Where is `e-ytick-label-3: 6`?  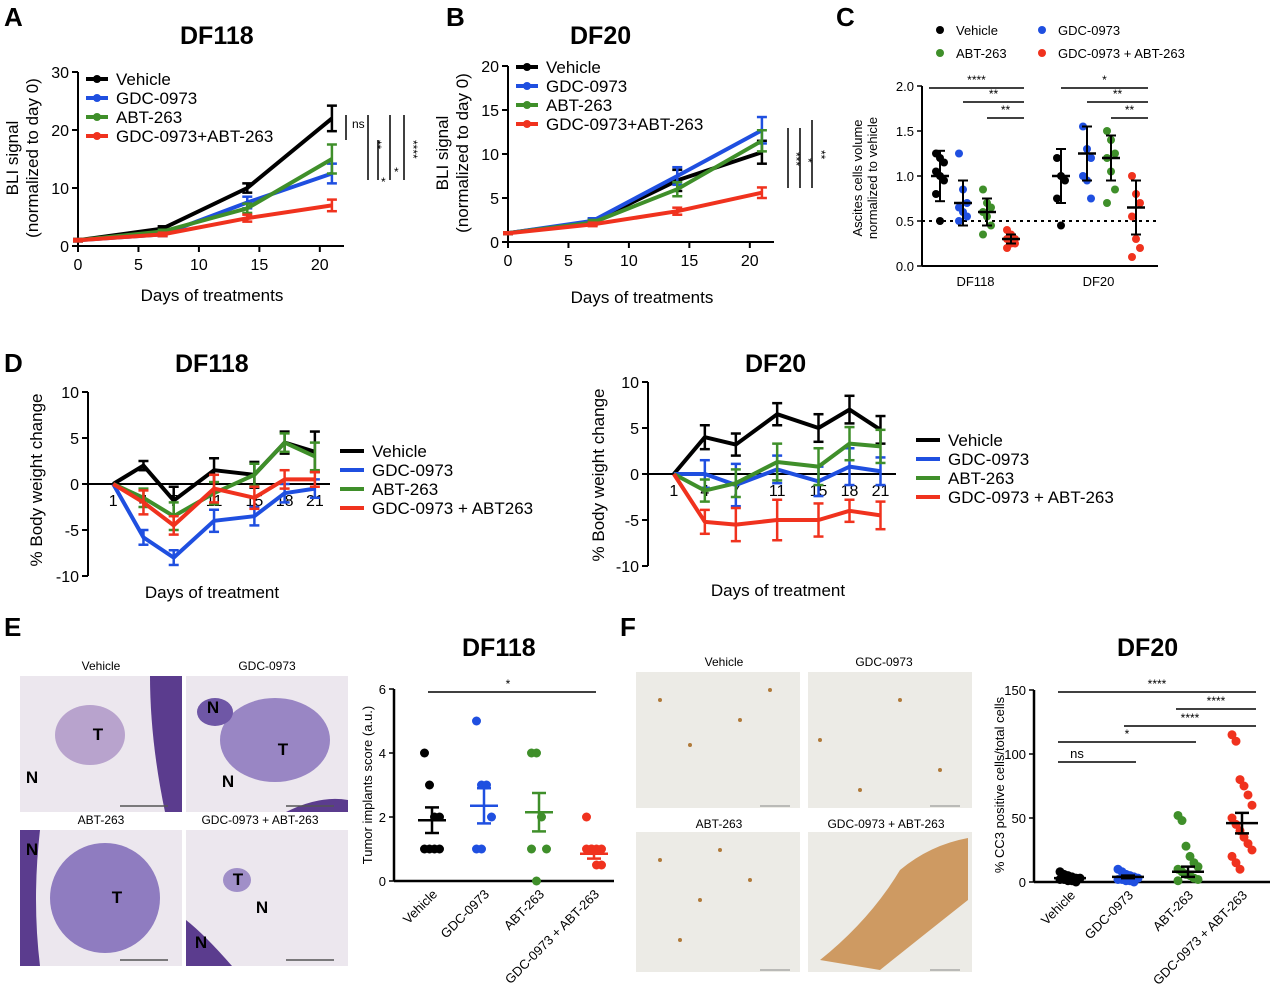
e-ytick-label-3: 6 is located at coordinates (382, 689).